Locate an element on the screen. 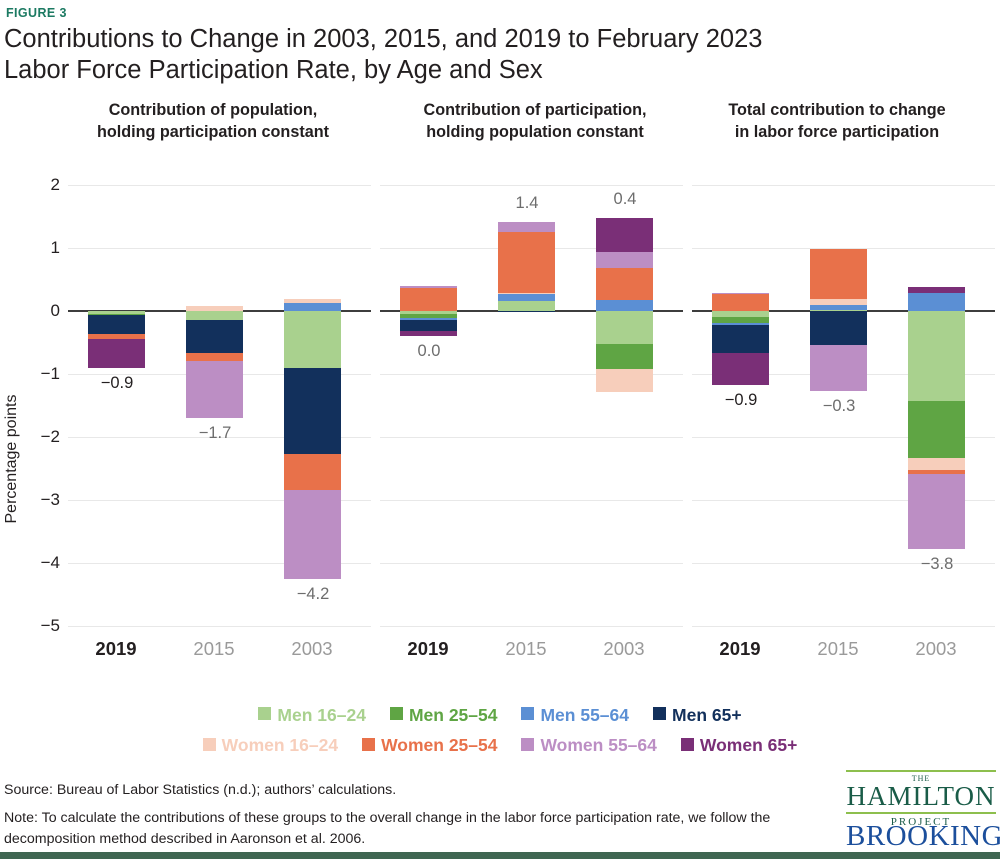 The image size is (1000, 859). legend-item: Men 25–54 is located at coordinates (443, 715).